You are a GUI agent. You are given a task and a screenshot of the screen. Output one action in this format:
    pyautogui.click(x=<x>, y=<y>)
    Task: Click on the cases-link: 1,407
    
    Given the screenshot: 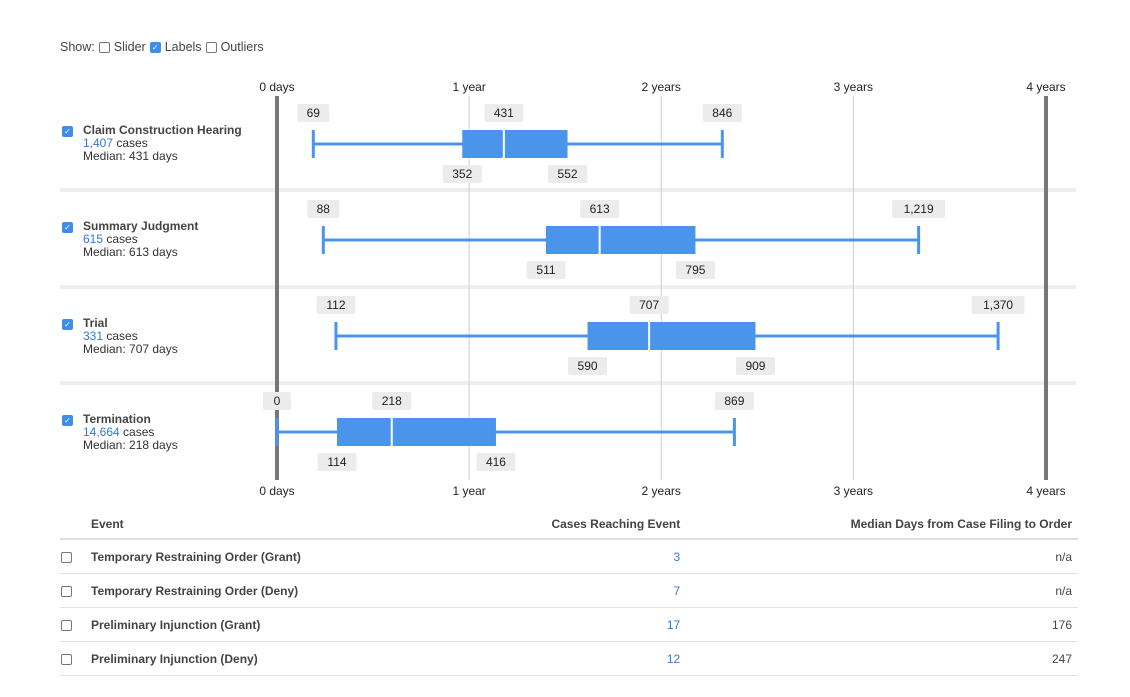 What is the action you would take?
    pyautogui.click(x=98, y=143)
    